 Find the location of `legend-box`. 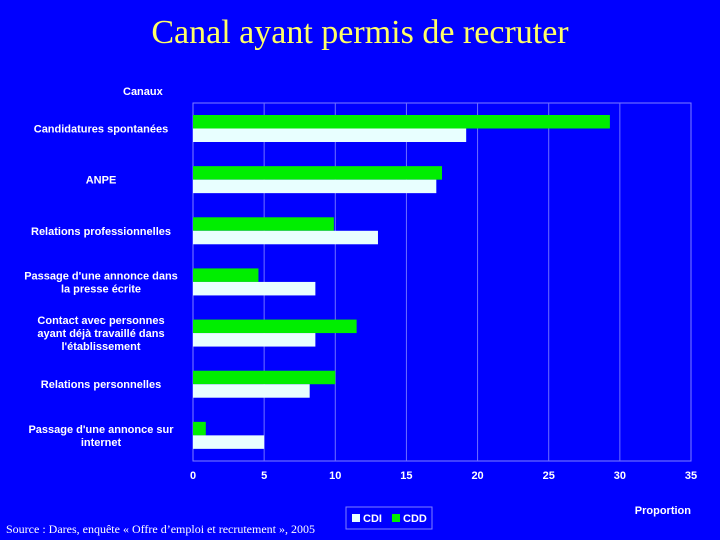

legend-box is located at coordinates (389, 518).